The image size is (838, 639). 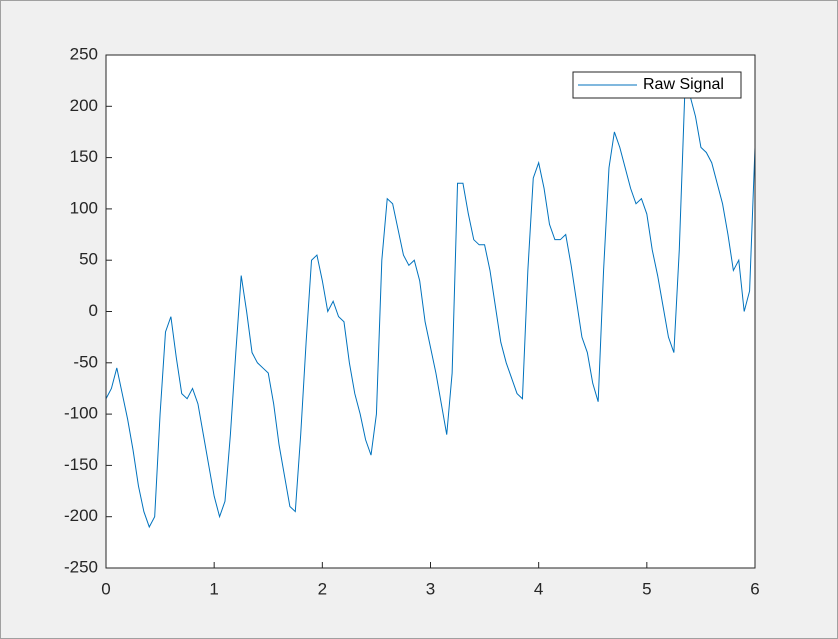 I want to click on y-tick-label: 250, so click(x=84, y=53).